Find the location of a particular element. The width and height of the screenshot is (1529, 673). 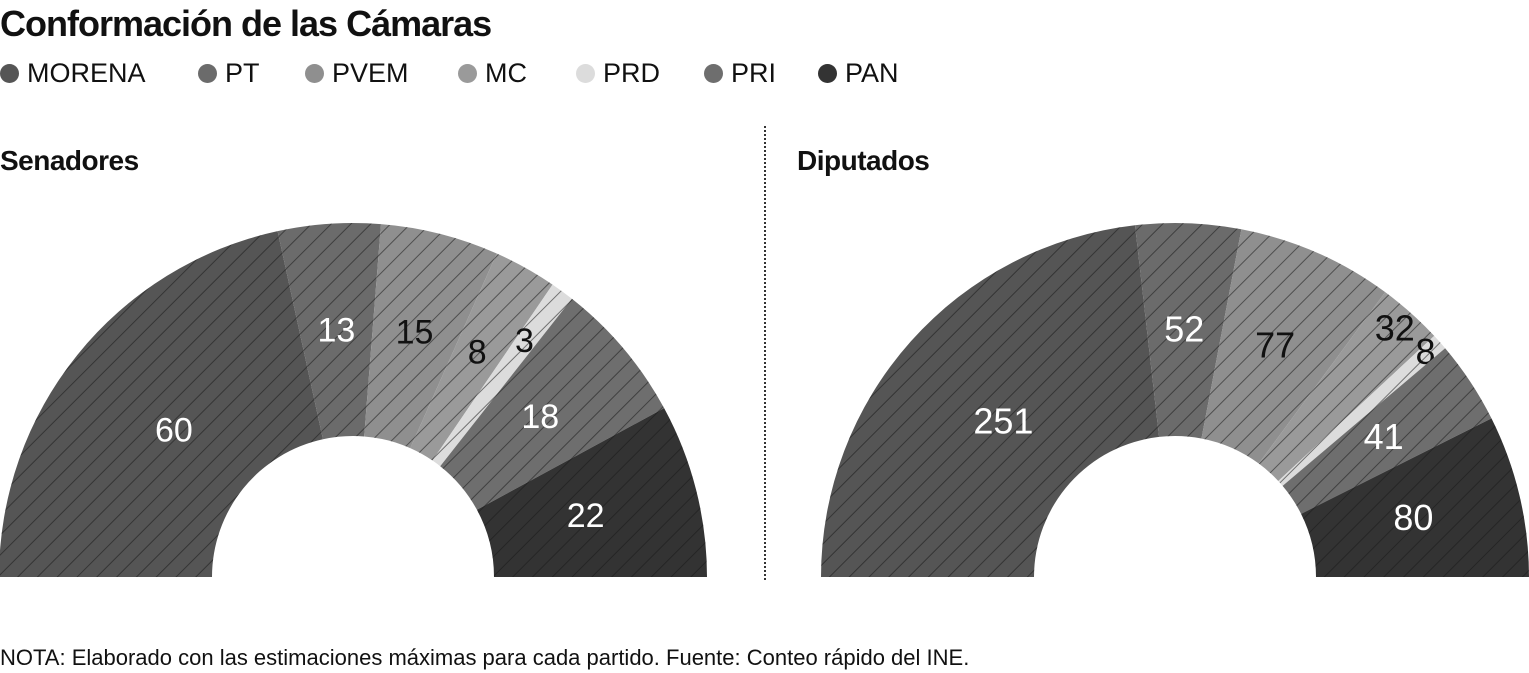

data-label-prd: 3 is located at coordinates (524, 341).